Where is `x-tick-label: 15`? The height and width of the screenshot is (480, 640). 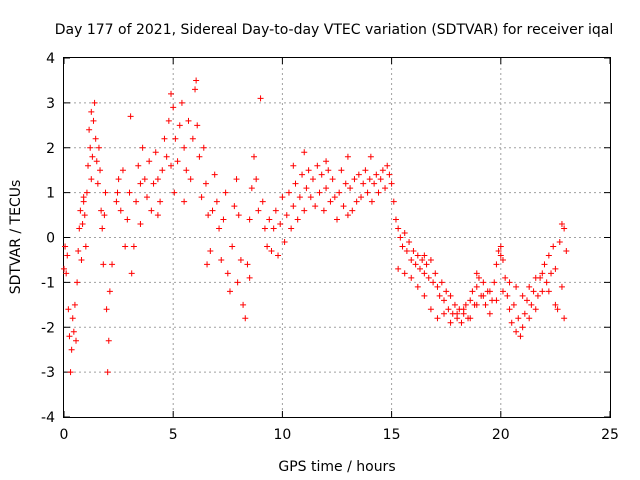
x-tick-label: 15 is located at coordinates (392, 435).